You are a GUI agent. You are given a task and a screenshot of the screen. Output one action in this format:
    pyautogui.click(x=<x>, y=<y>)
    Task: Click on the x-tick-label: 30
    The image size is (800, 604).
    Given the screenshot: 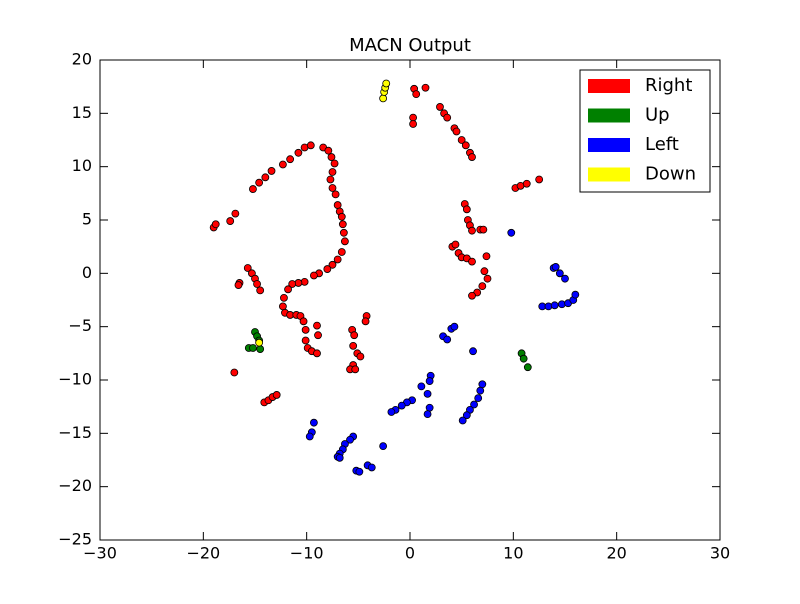 What is the action you would take?
    pyautogui.click(x=720, y=553)
    